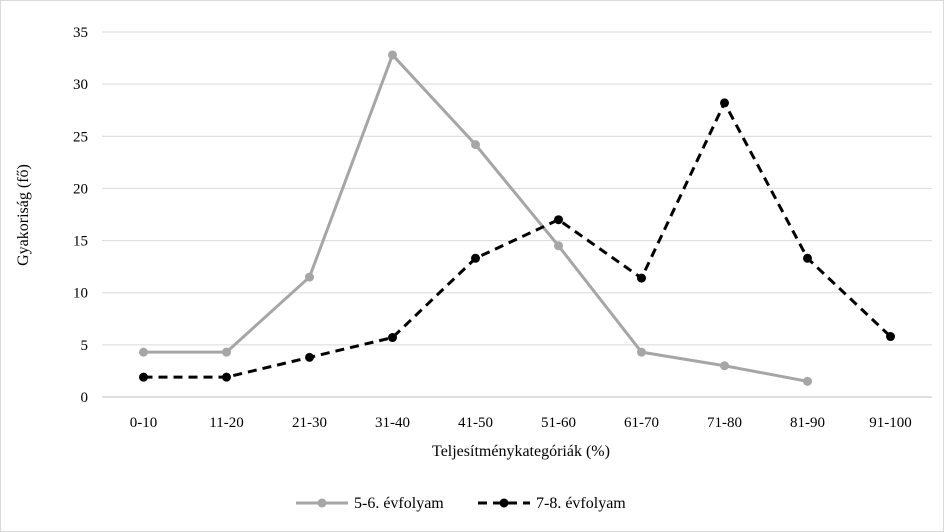  Describe the element at coordinates (475, 423) in the screenshot. I see `x-tick-label: 41-50` at that location.